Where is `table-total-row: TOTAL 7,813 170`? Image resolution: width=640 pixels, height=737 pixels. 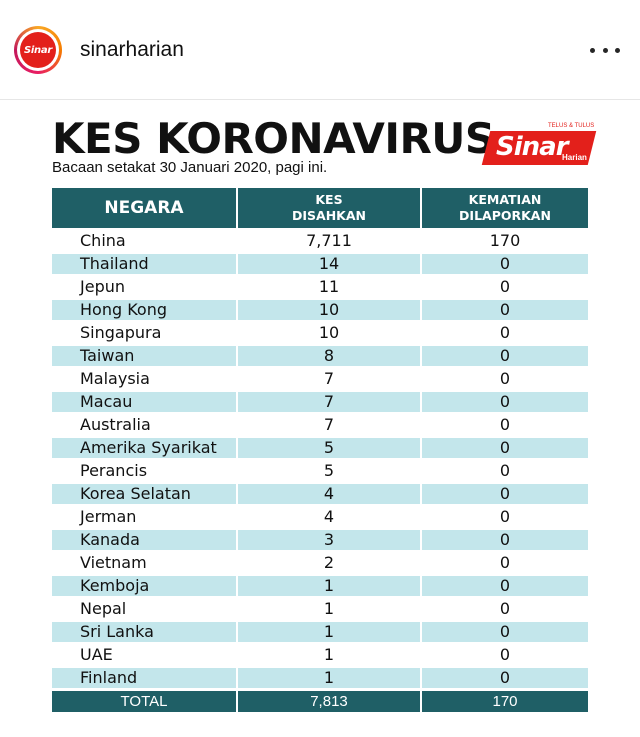
table-total-row: TOTAL 7,813 170 is located at coordinates (320, 701).